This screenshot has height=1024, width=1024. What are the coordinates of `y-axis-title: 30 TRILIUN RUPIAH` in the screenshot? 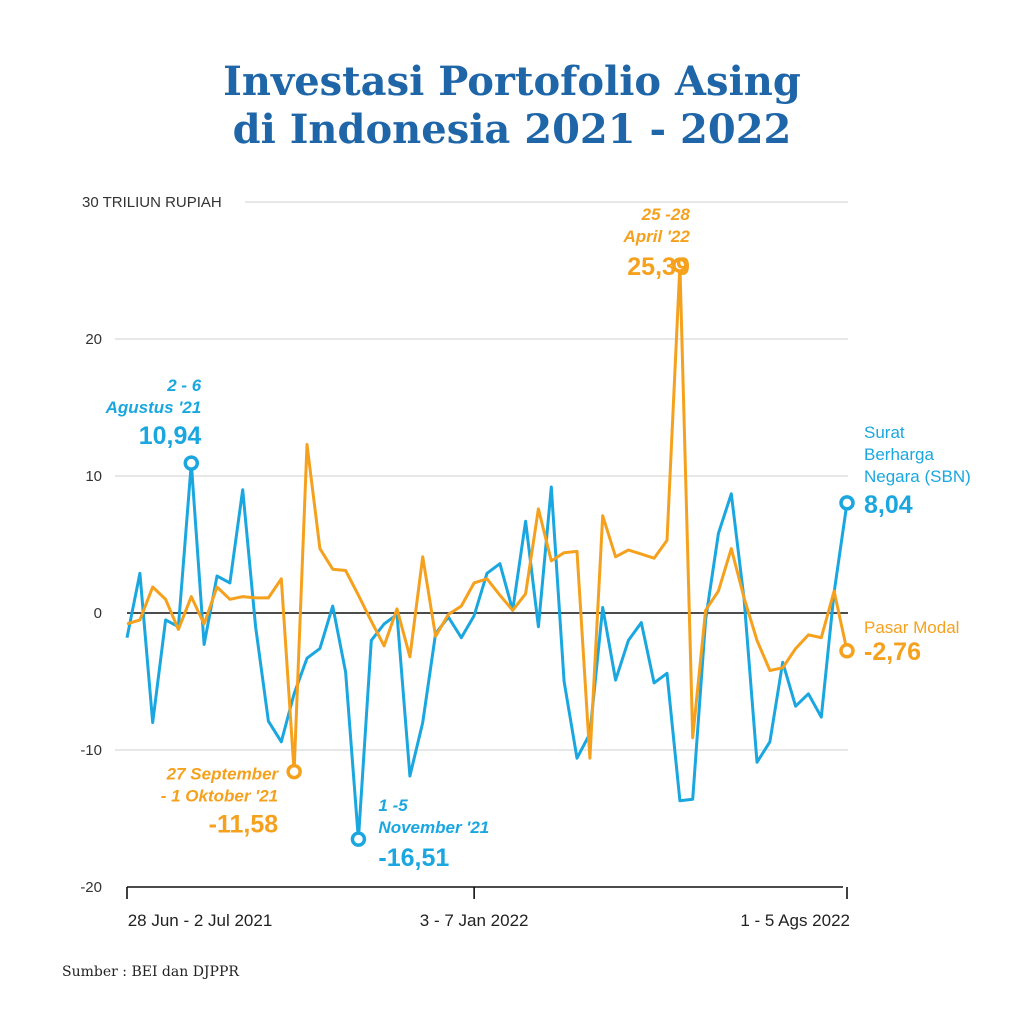 It's located at (152, 202).